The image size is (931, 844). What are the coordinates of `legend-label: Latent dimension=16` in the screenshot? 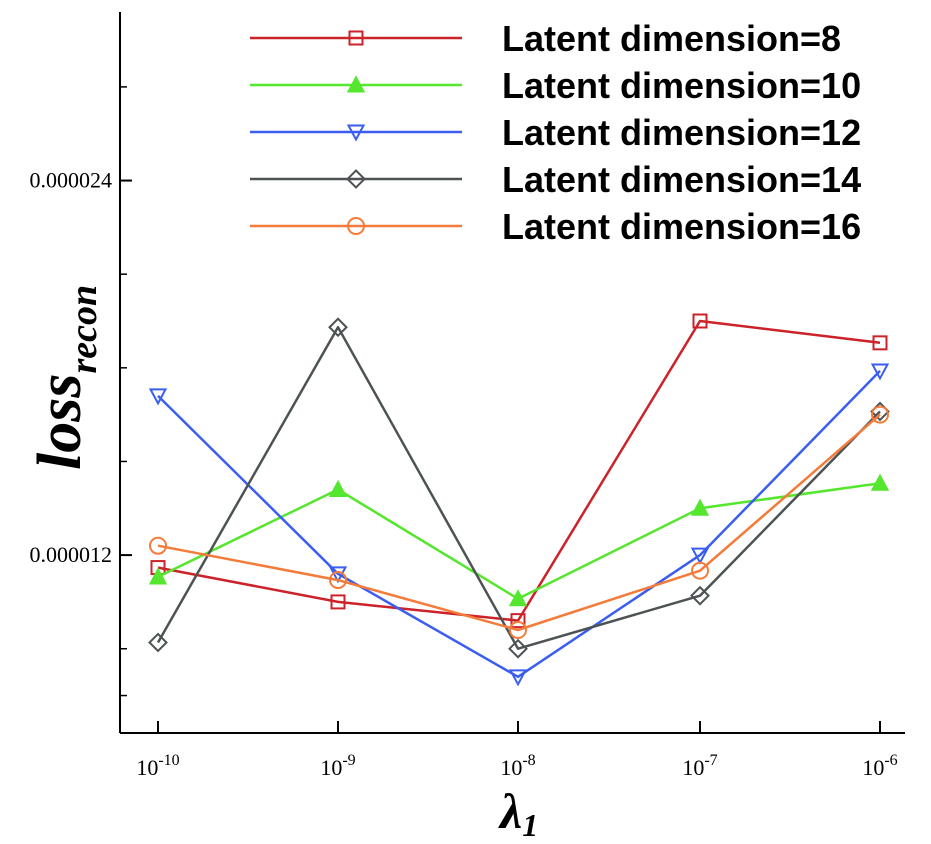 It's located at (681, 226).